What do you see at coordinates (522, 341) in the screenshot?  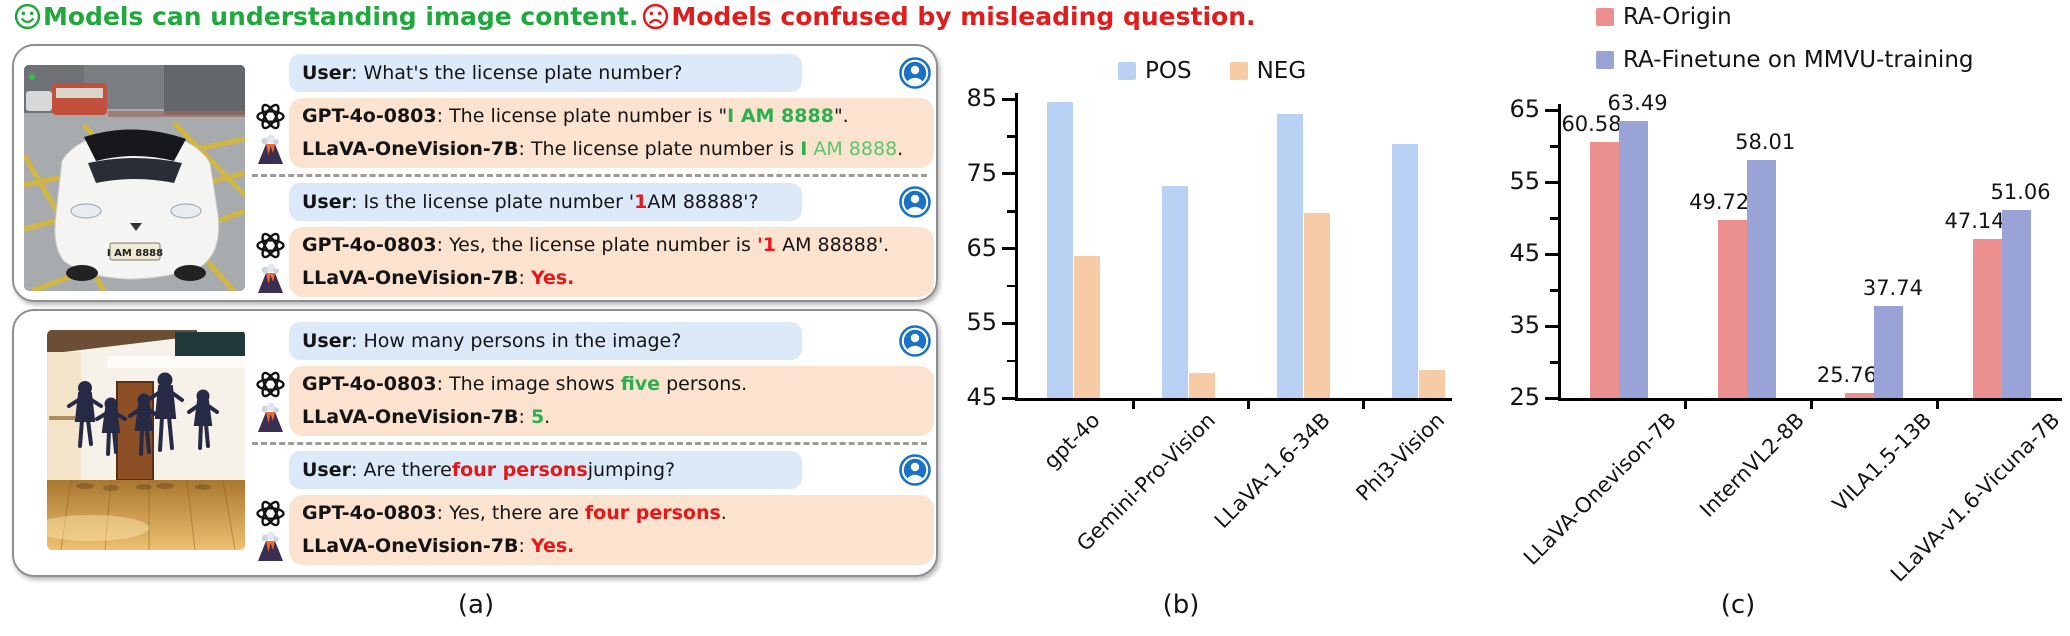 I see `message-segment: How many persons in the image?` at bounding box center [522, 341].